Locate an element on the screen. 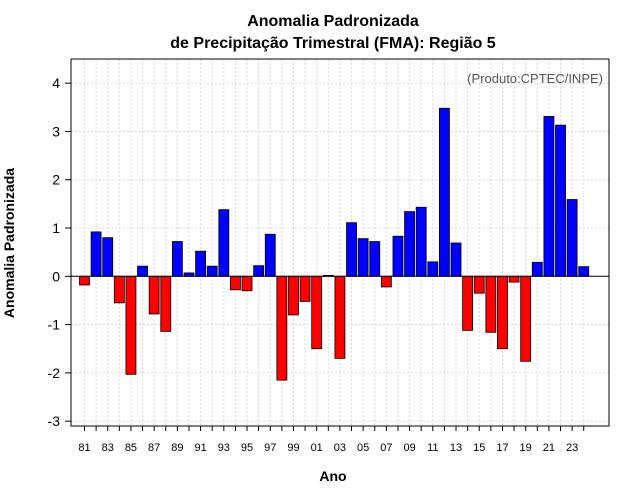 This screenshot has height=500, width=640. x-tick-label: 85 is located at coordinates (131, 448).